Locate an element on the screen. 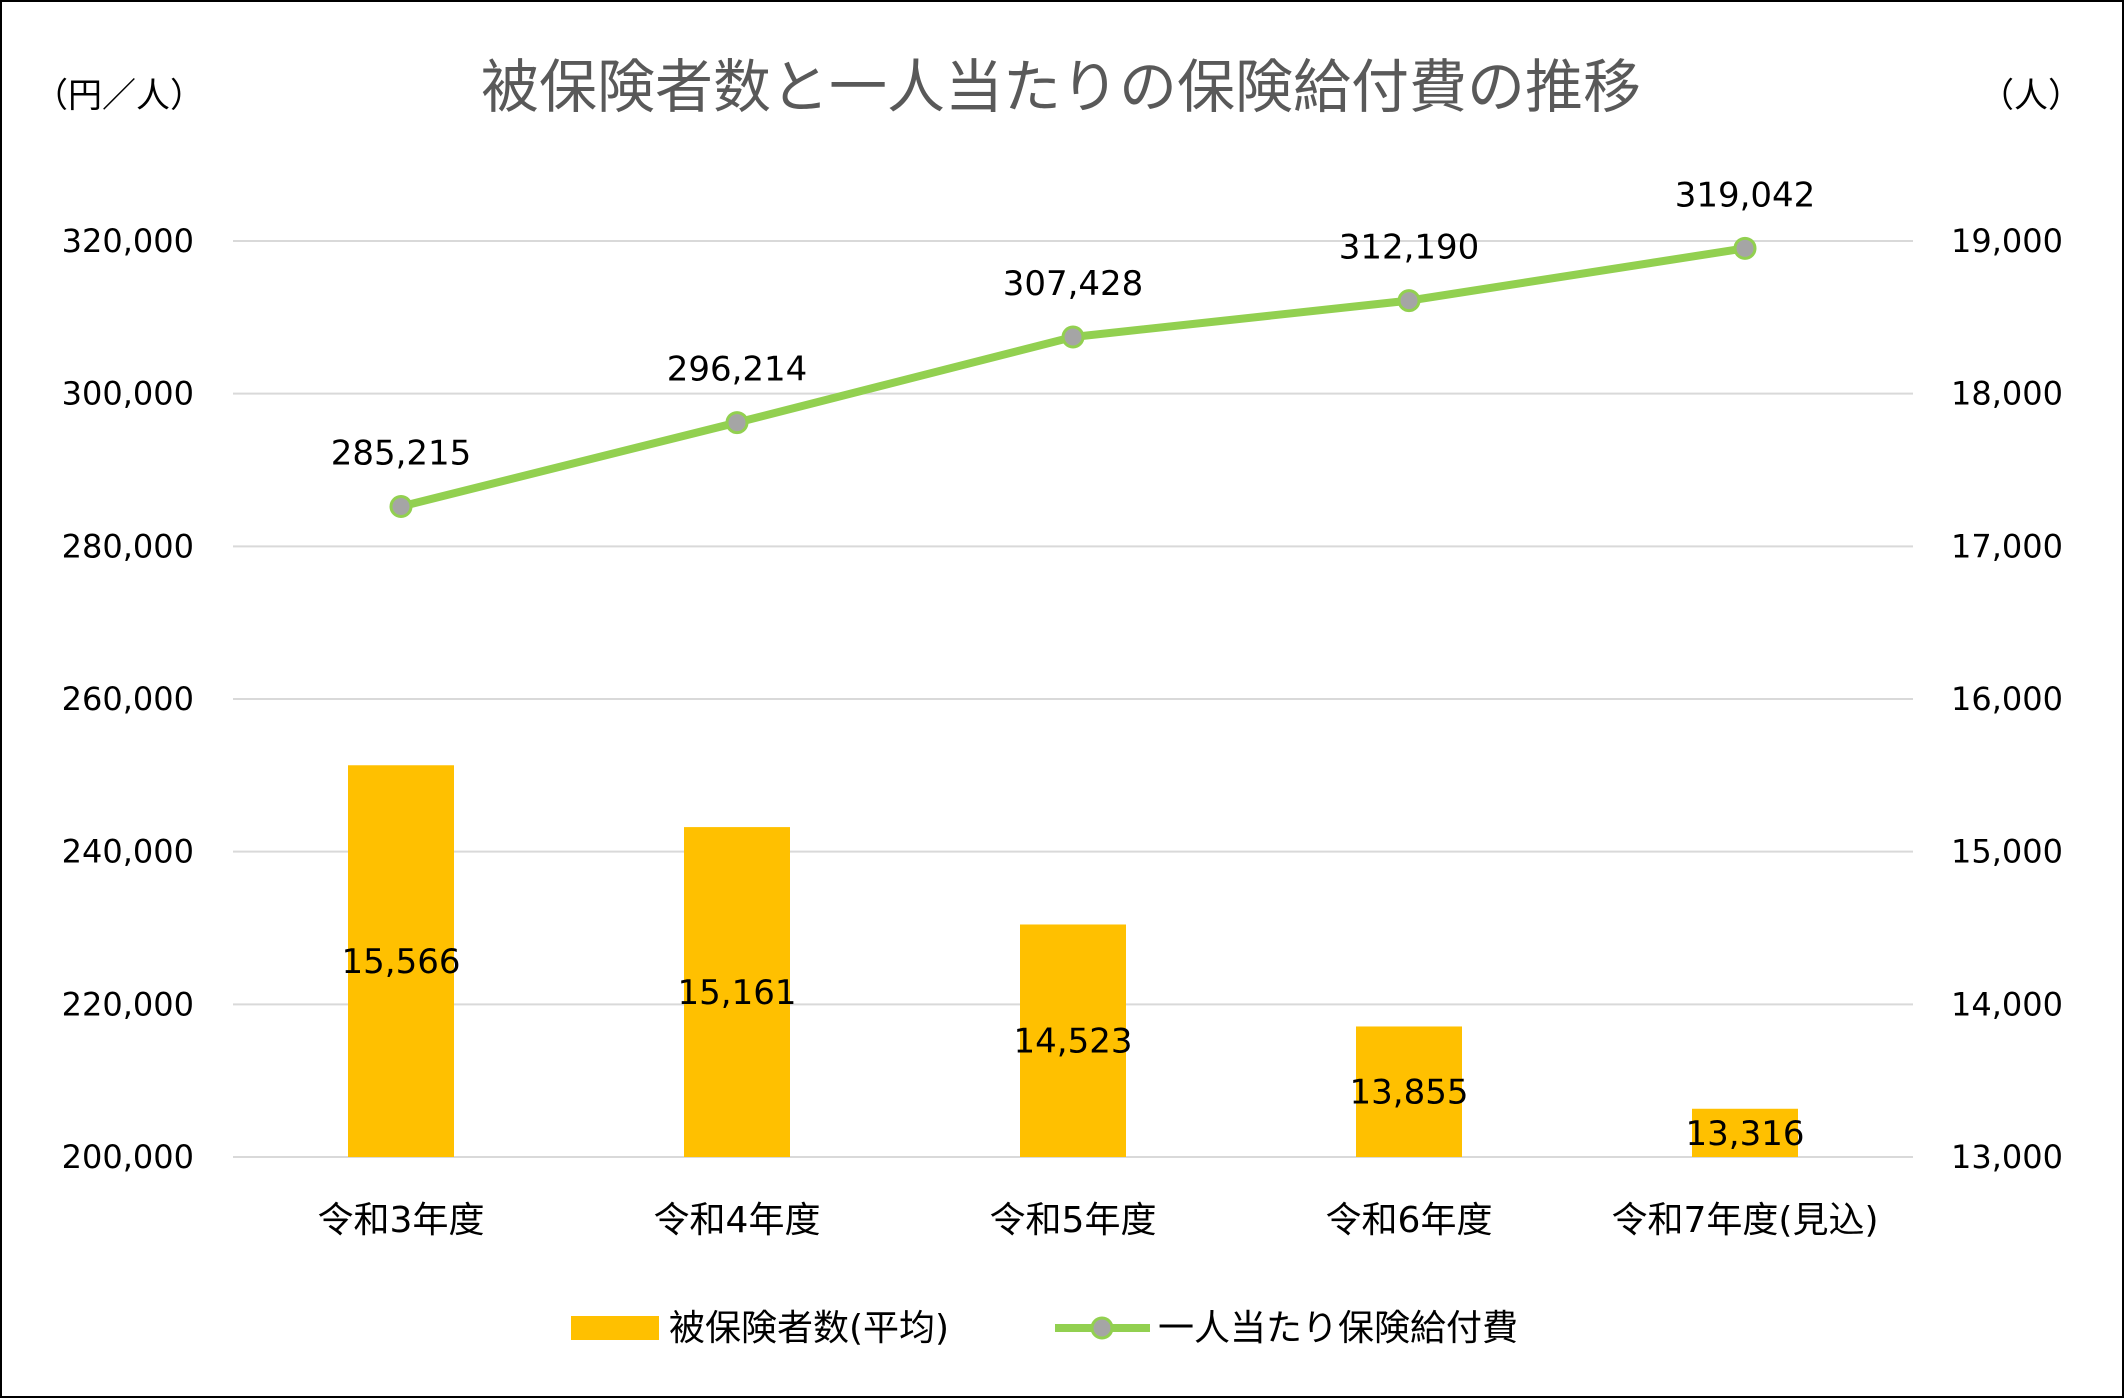 This screenshot has width=2124, height=1398. x-axis-category: 令和6年度 is located at coordinates (1409, 1220).